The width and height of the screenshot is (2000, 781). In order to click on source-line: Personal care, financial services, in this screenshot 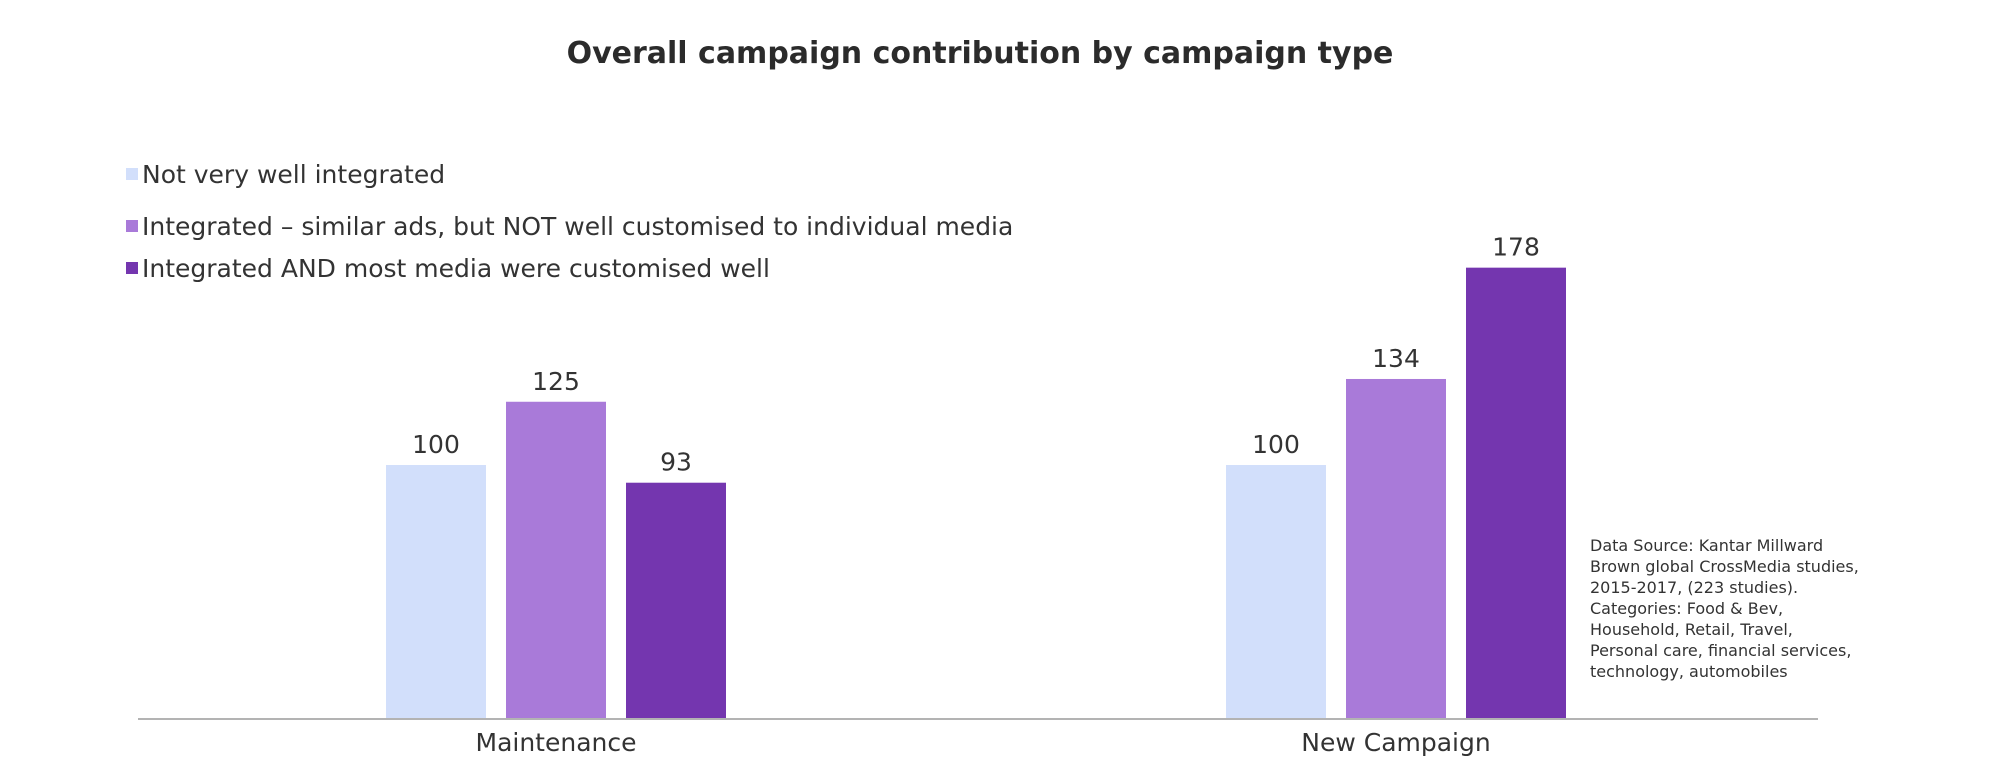, I will do `click(1721, 650)`.